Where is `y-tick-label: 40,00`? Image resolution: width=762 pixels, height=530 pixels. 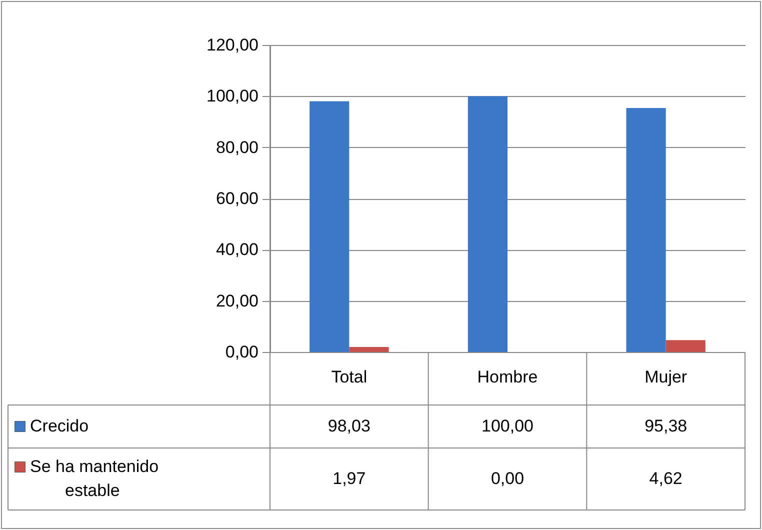
y-tick-label: 40,00 is located at coordinates (237, 250).